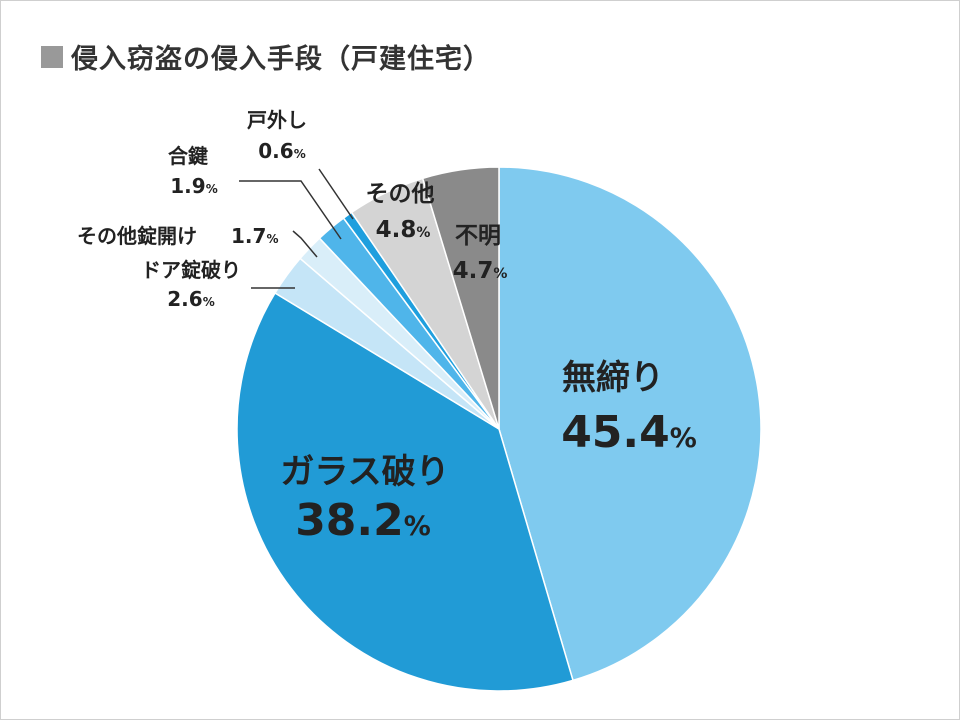 This screenshot has height=720, width=960. What do you see at coordinates (190, 299) in the screenshot?
I see `slice-value-3: 2.6%` at bounding box center [190, 299].